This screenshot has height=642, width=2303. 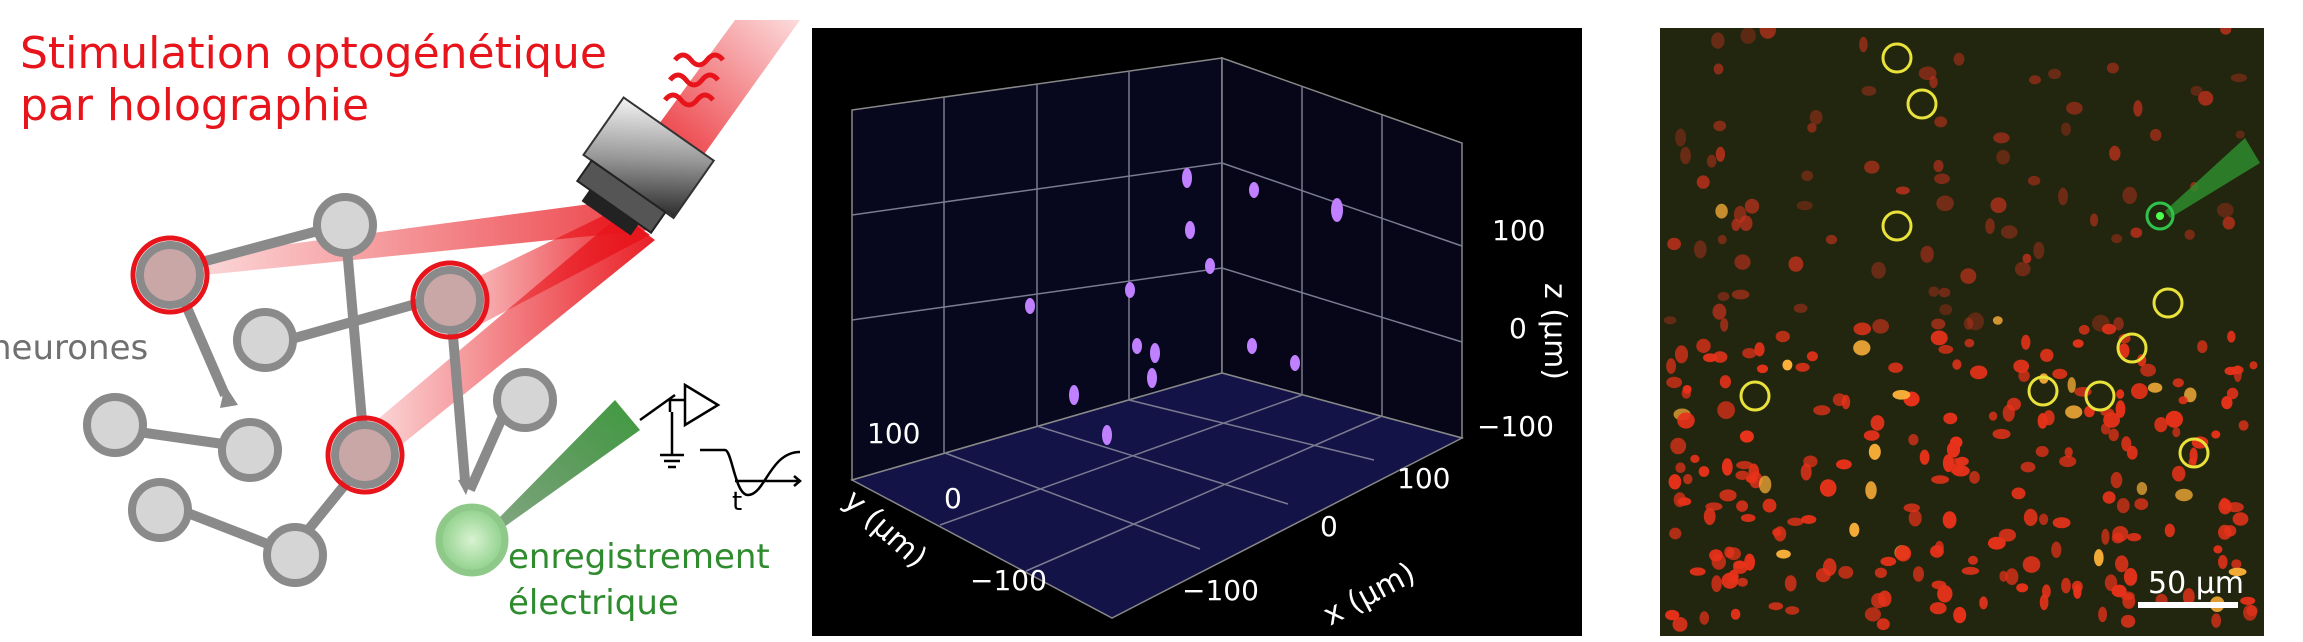 What do you see at coordinates (472, 540) in the screenshot?
I see `recorded-neuron` at bounding box center [472, 540].